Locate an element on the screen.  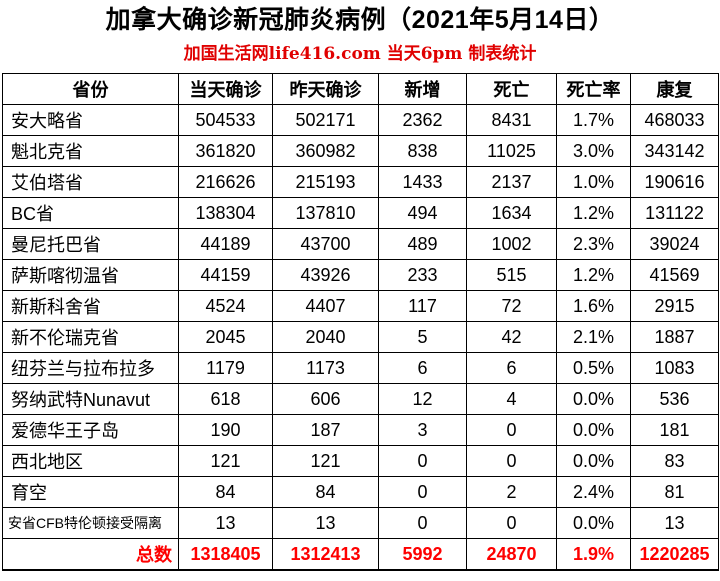
today-confirmed-cell: 138304 is located at coordinates (225, 213).